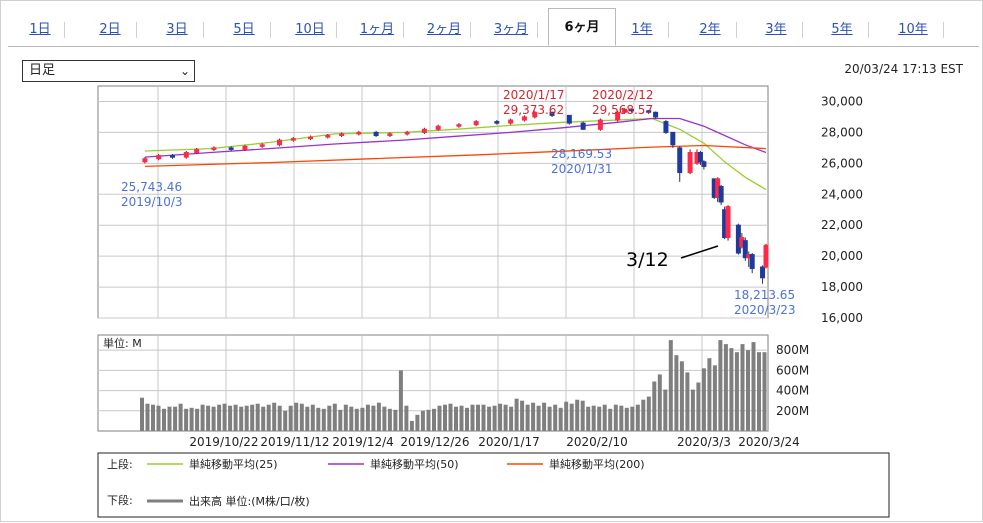 The height and width of the screenshot is (523, 983). What do you see at coordinates (40, 30) in the screenshot?
I see `tab-1: 1日` at bounding box center [40, 30].